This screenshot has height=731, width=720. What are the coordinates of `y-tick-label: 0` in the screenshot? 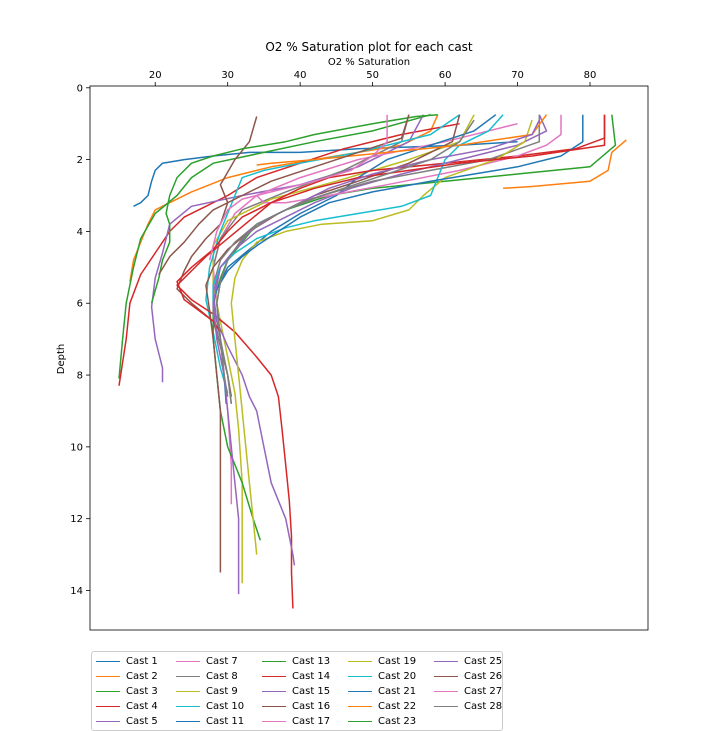 It's located at (80, 88).